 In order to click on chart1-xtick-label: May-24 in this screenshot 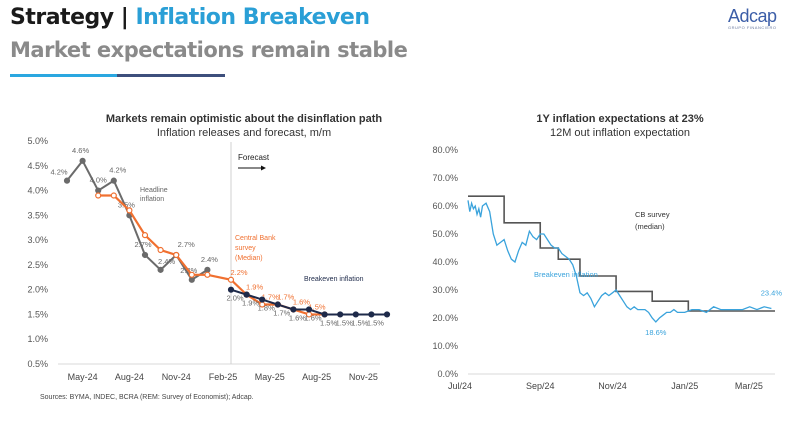, I will do `click(83, 377)`.